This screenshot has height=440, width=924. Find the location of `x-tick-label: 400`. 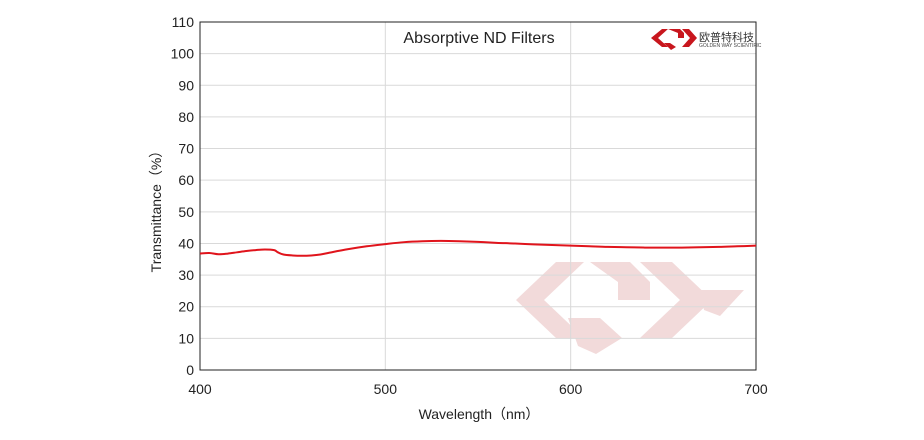

x-tick-label: 400 is located at coordinates (200, 389).